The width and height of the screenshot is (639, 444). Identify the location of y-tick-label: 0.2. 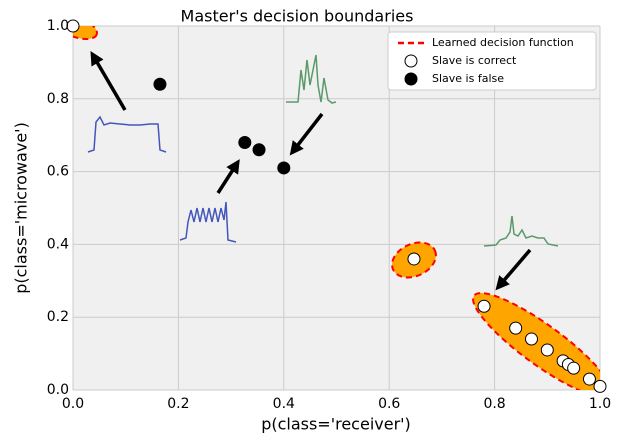
(58, 317).